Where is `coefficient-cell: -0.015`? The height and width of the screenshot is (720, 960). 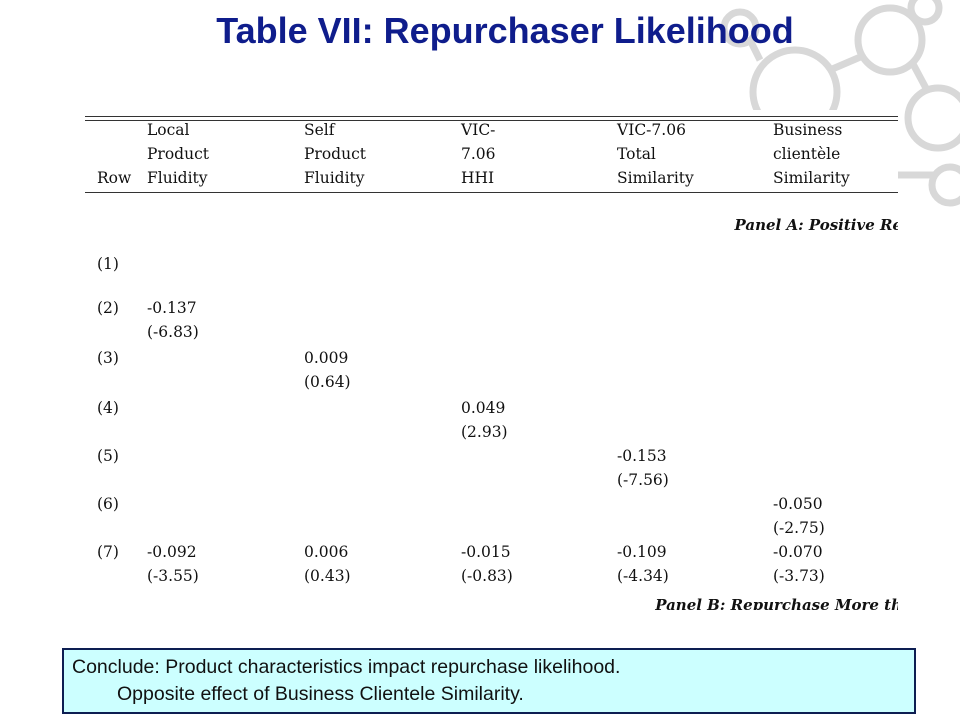 coefficient-cell: -0.015 is located at coordinates (486, 552).